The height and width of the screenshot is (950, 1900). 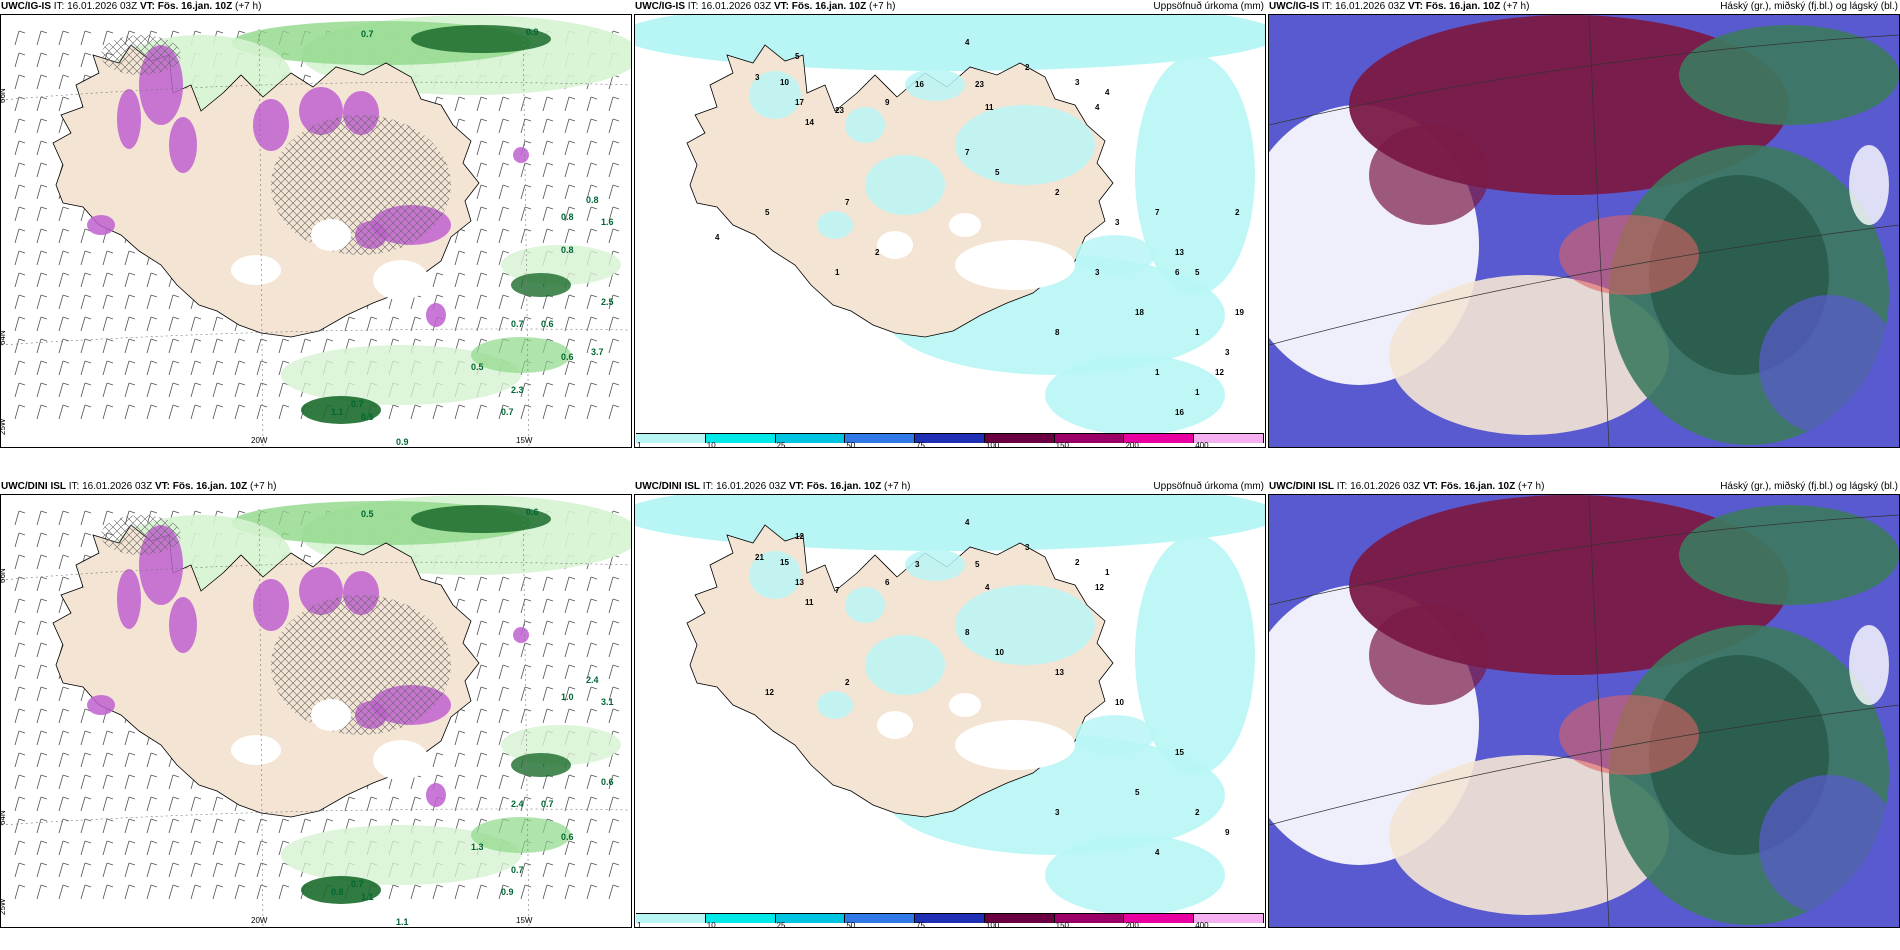 I want to click on value-label: 2.5, so click(x=607, y=302).